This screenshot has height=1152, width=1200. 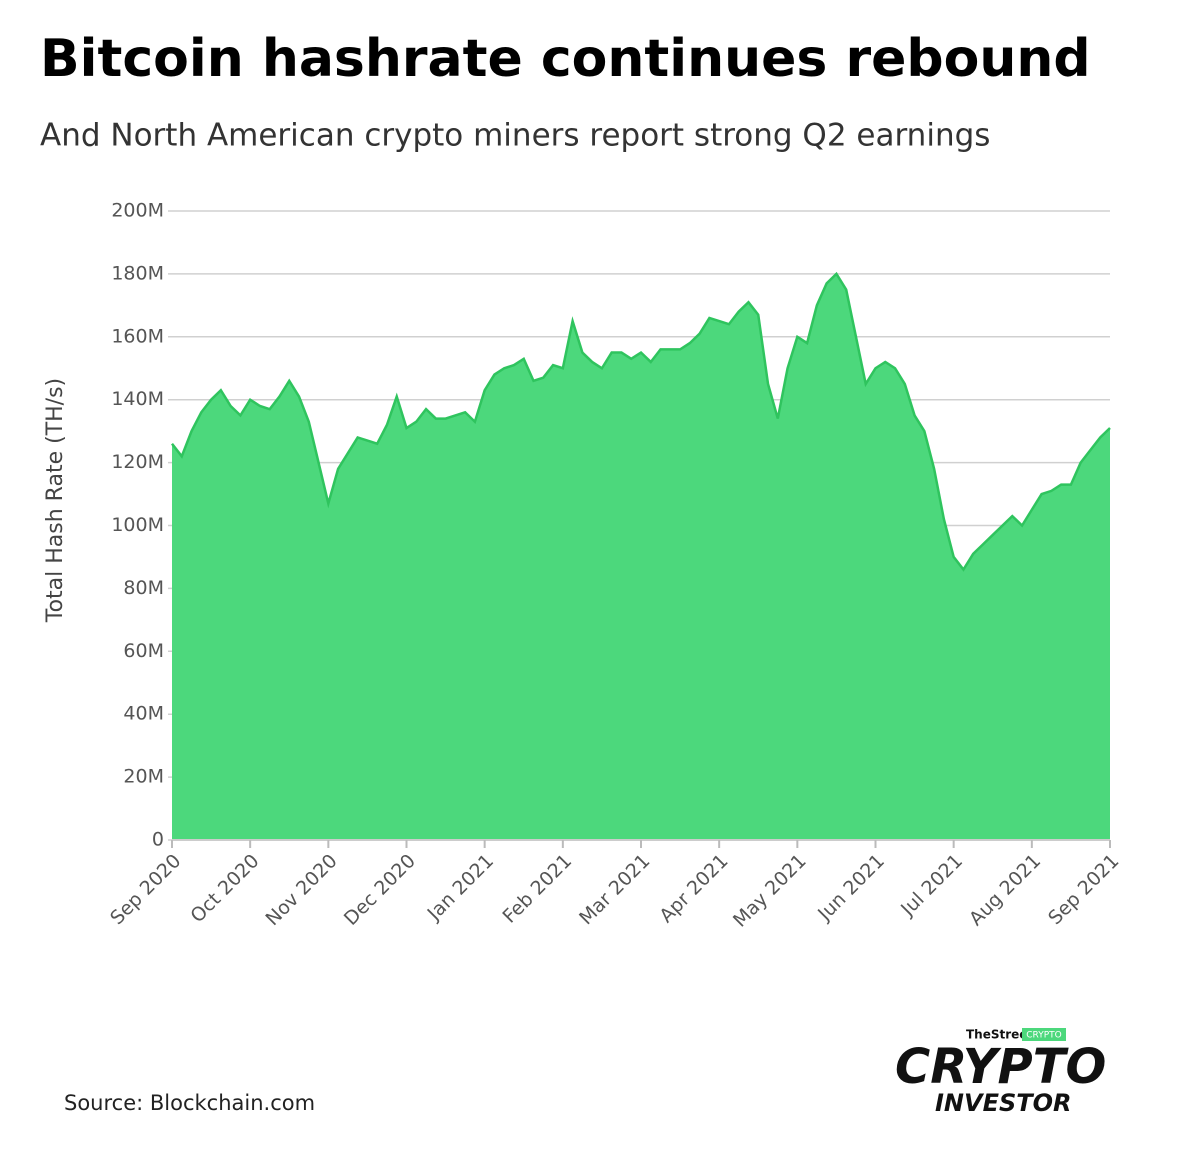 I want to click on x-tick-label: Nov 2020, so click(x=302, y=890).